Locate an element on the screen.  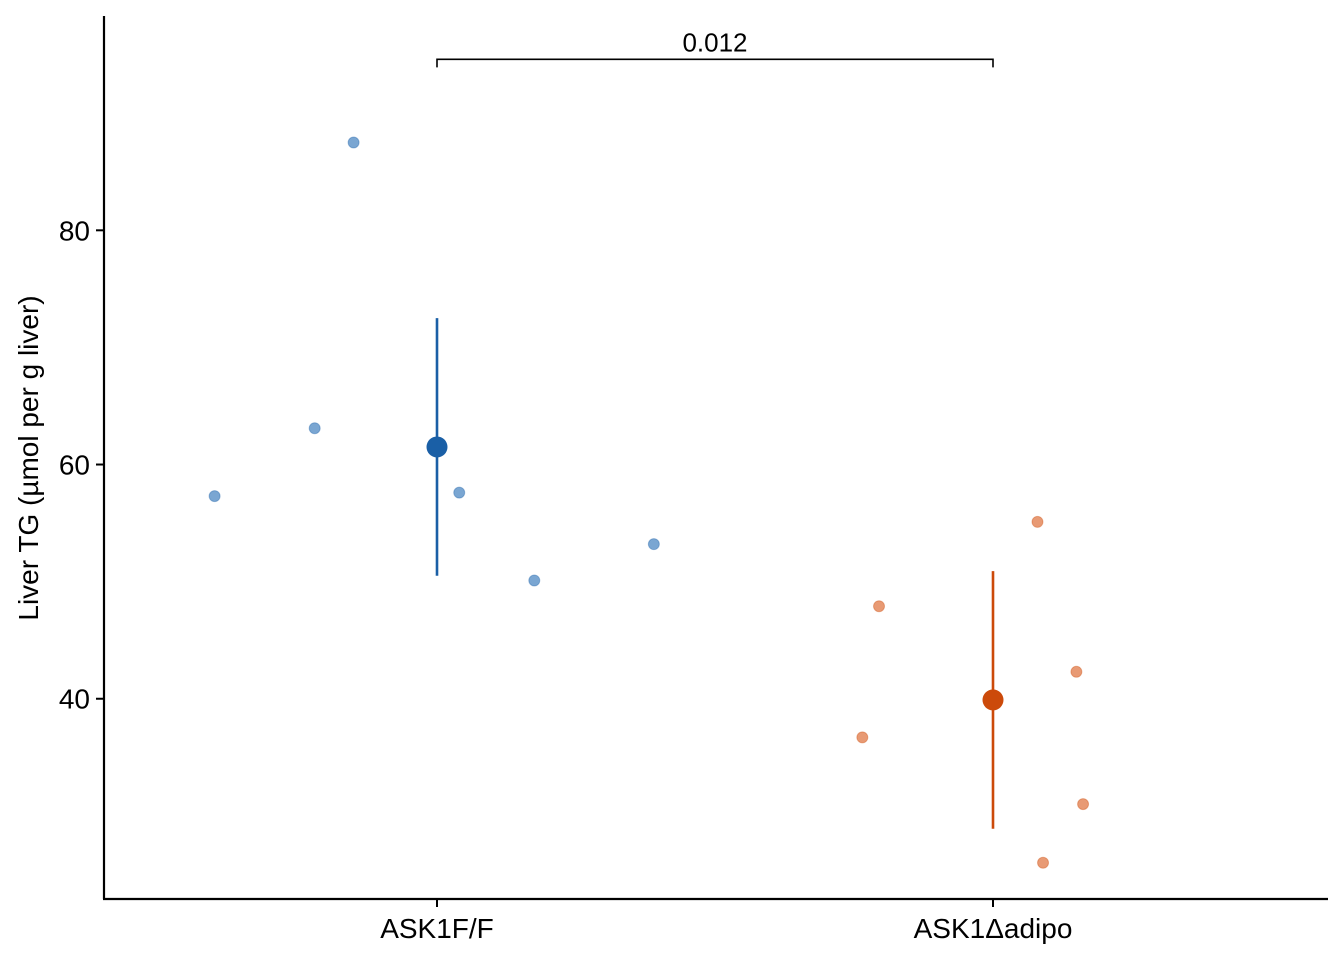
significance-bracket is located at coordinates (715, 63).